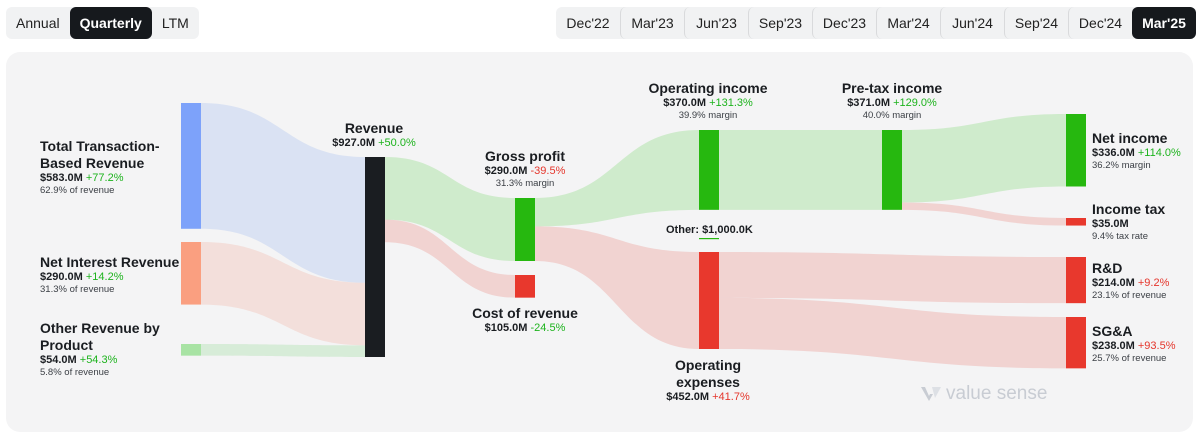  What do you see at coordinates (548, 170) in the screenshot?
I see `label-change: -39.5%` at bounding box center [548, 170].